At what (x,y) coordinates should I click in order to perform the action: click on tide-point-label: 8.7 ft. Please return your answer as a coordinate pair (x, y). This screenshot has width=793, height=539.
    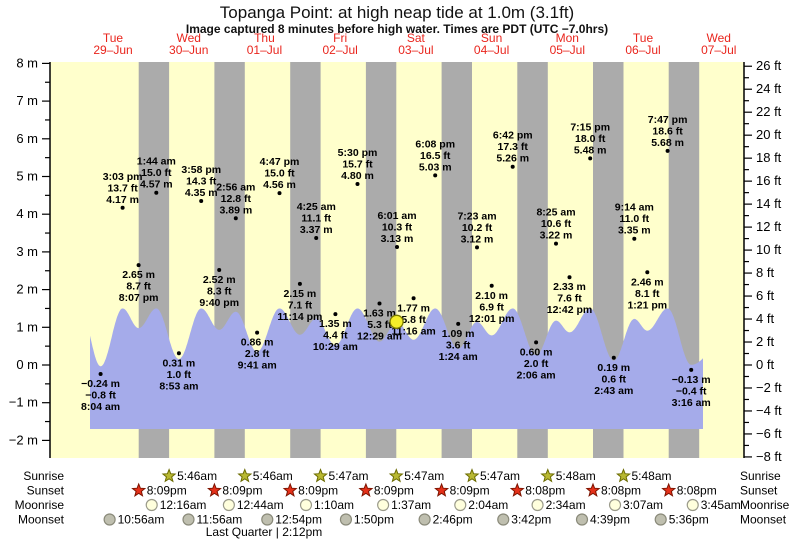
    Looking at the image, I should click on (138, 287).